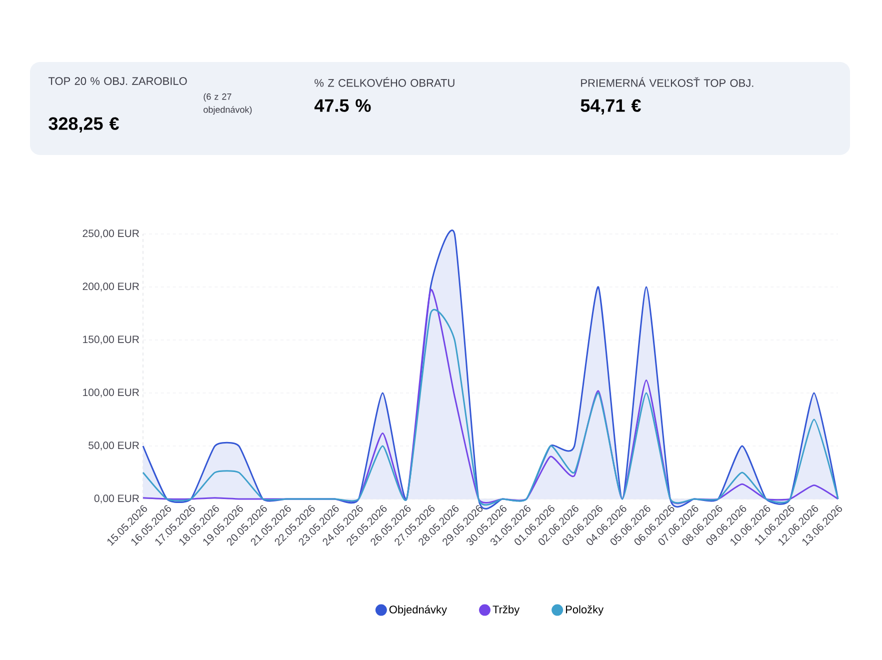 The height and width of the screenshot is (660, 882). What do you see at coordinates (342, 105) in the screenshot?
I see `text: 47.5 %` at bounding box center [342, 105].